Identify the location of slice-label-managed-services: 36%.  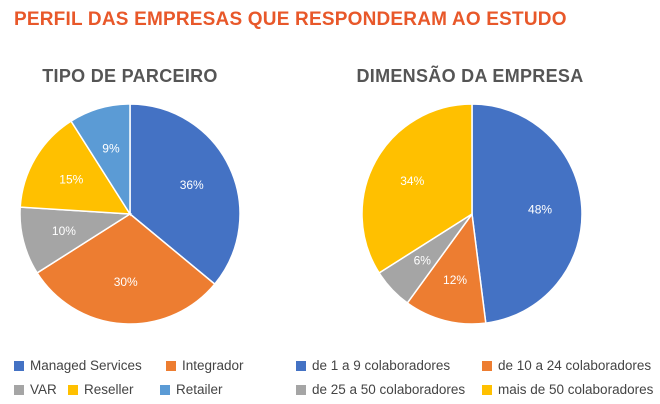
(192, 185).